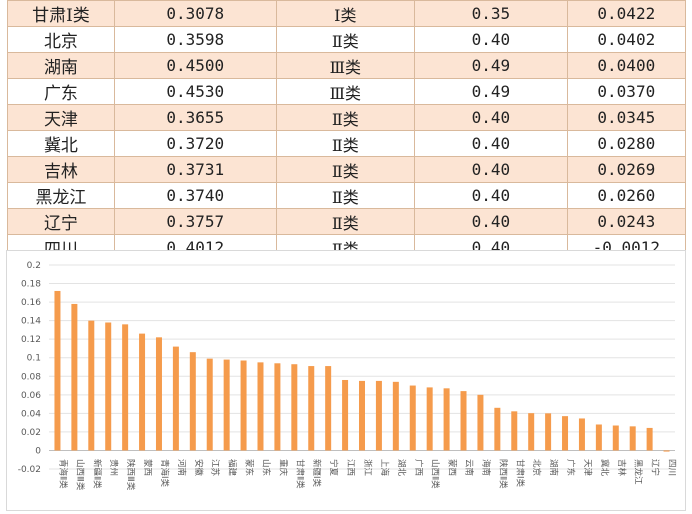  Describe the element at coordinates (62, 474) in the screenshot. I see `x-tick-label: 青海Ⅱ类` at that location.